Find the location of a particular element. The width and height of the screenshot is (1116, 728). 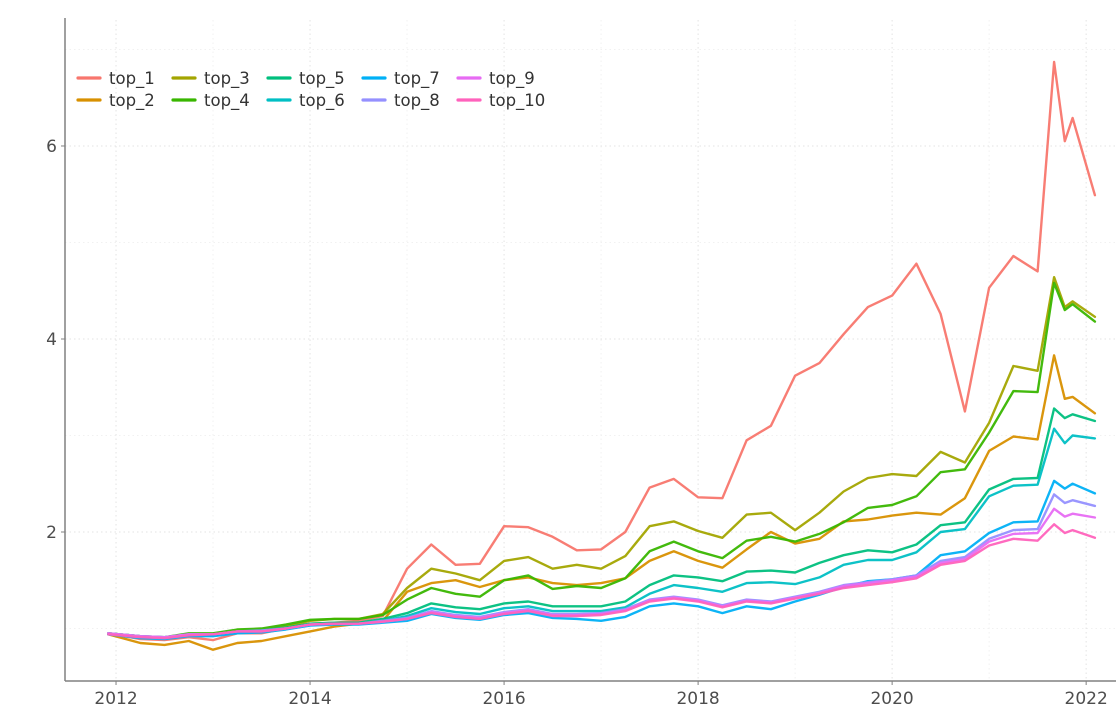

x-tick-label: 2022 is located at coordinates (1086, 699).